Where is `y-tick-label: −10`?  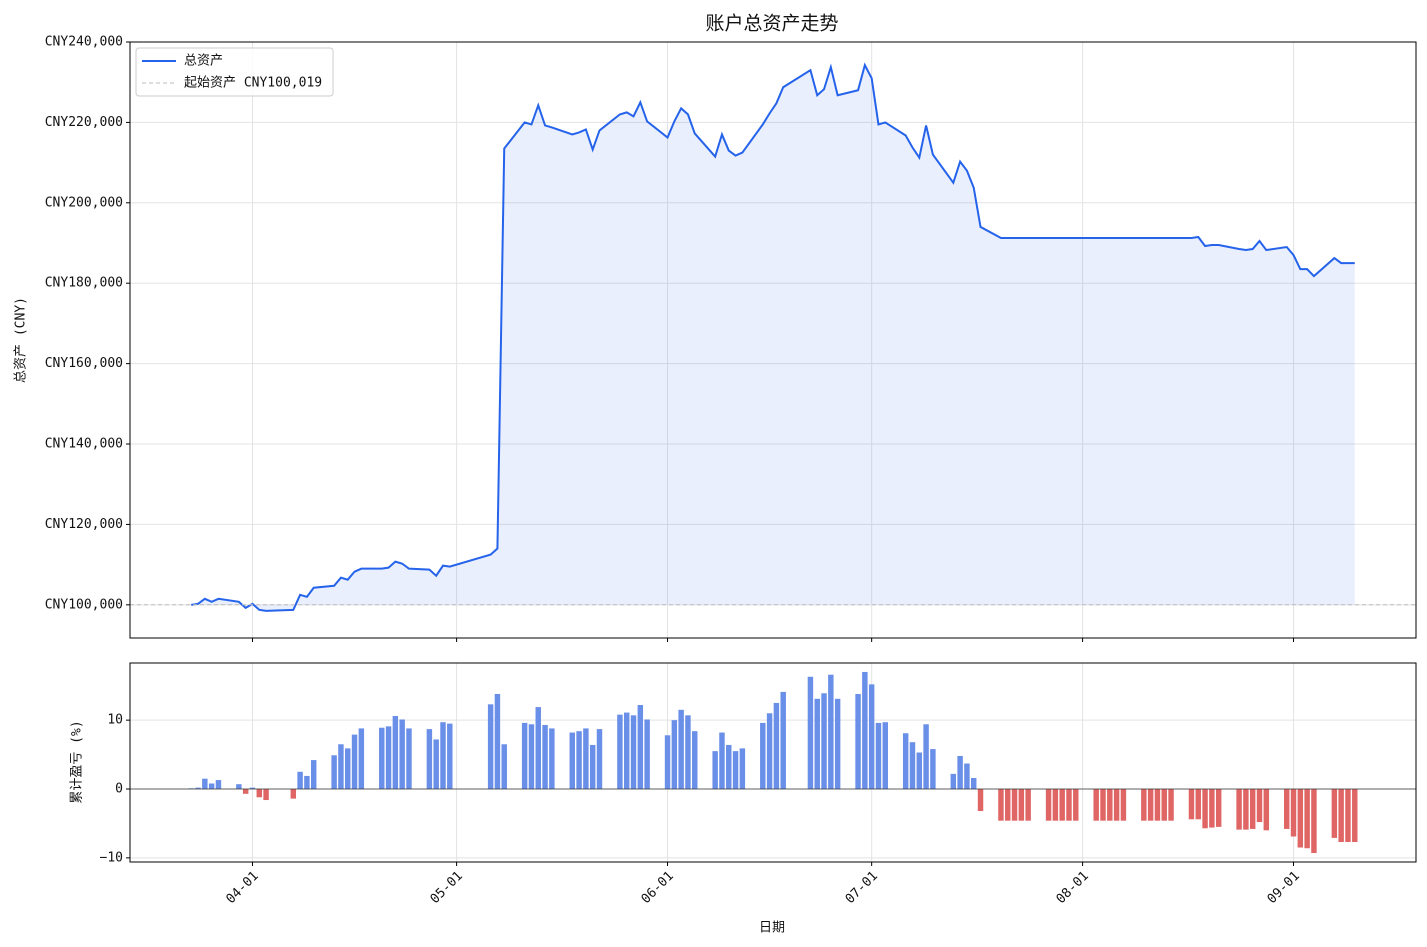 y-tick-label: −10 is located at coordinates (111, 857).